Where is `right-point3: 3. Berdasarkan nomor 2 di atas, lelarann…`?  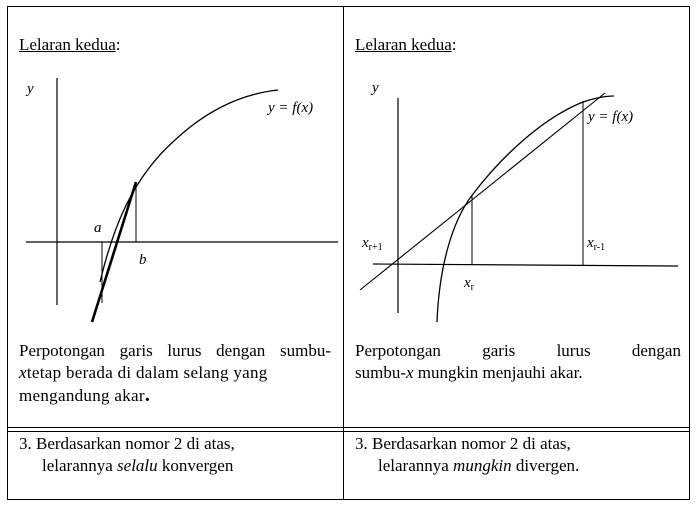 right-point3: 3. Berdasarkan nomor 2 di atas, lelarann… is located at coordinates (467, 455).